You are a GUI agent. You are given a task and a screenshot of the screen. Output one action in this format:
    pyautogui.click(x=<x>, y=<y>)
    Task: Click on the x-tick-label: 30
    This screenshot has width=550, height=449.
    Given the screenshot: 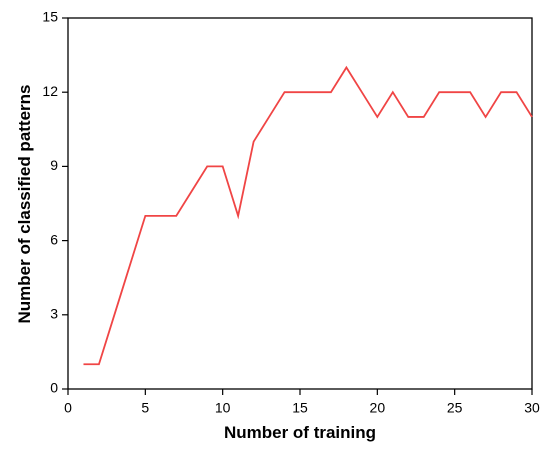 What is the action you would take?
    pyautogui.click(x=532, y=408)
    